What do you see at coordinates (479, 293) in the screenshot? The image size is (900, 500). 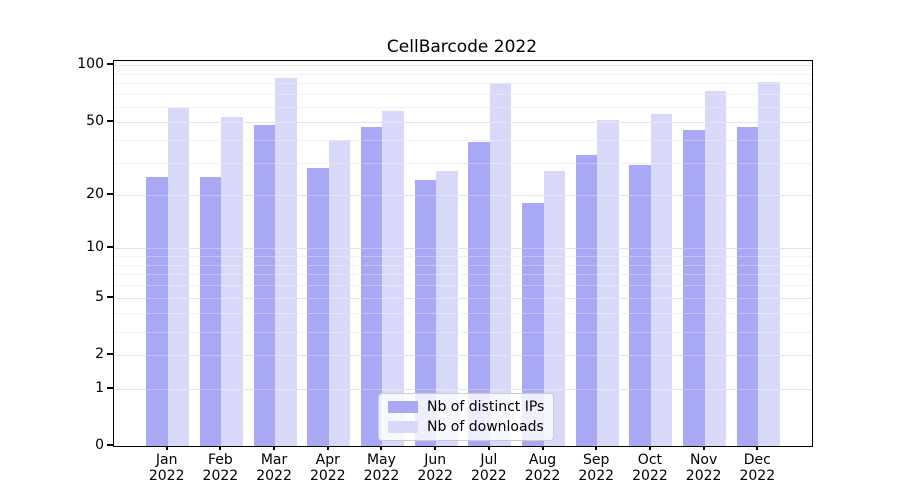 I see `bar-jul-distinct-ips` at bounding box center [479, 293].